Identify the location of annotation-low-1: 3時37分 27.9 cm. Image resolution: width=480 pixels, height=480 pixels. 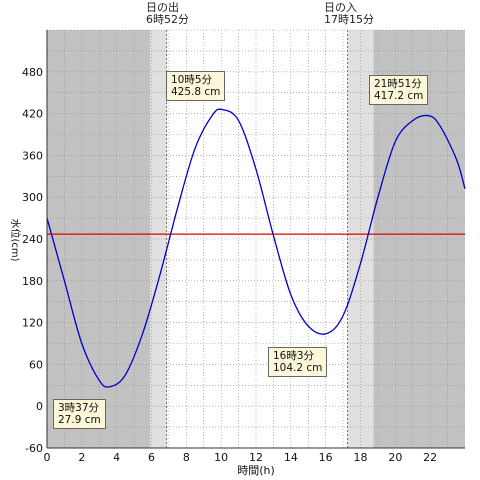
(79, 414).